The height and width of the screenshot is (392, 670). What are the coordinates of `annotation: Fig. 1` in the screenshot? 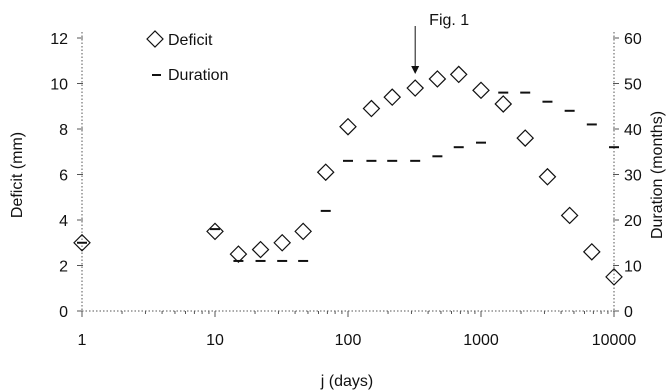 It's located at (440, 43).